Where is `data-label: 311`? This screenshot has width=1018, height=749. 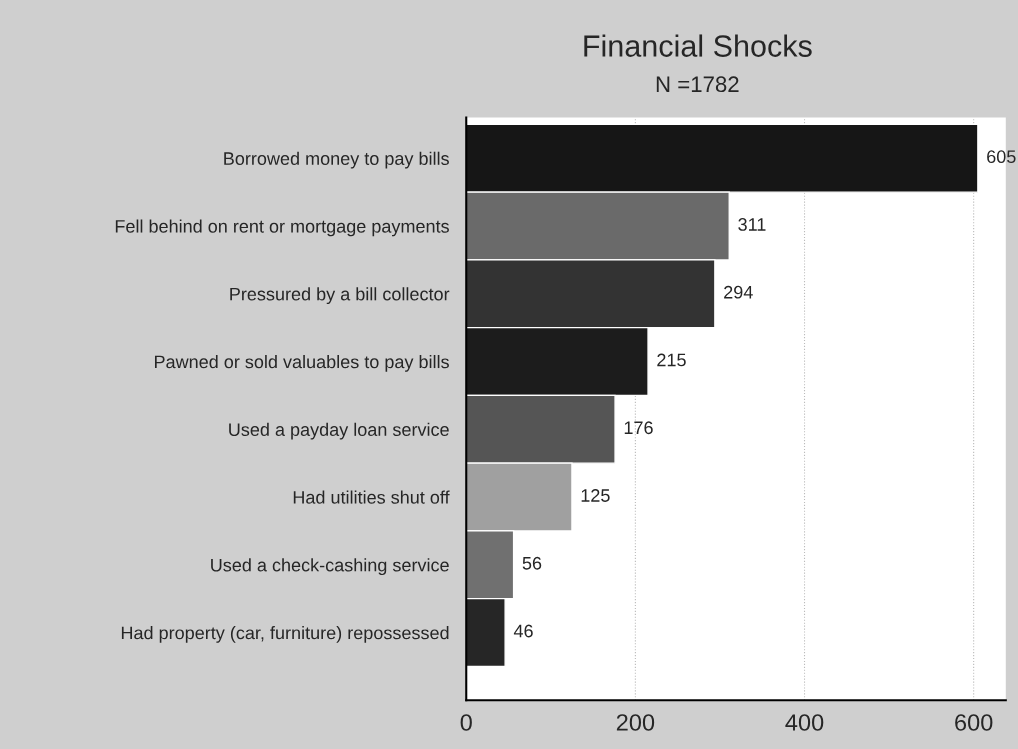 data-label: 311 is located at coordinates (752, 224).